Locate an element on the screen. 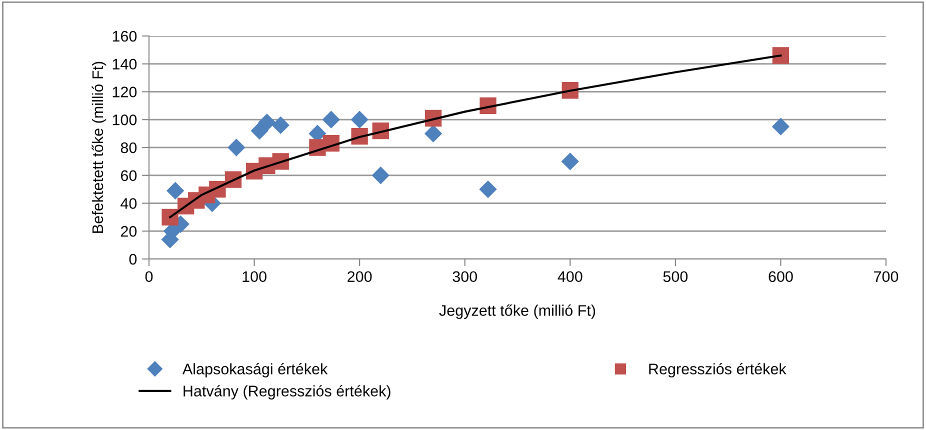 This screenshot has height=430, width=926. x-axis-title: Jegyzett tőke (millió Ft) is located at coordinates (517, 311).